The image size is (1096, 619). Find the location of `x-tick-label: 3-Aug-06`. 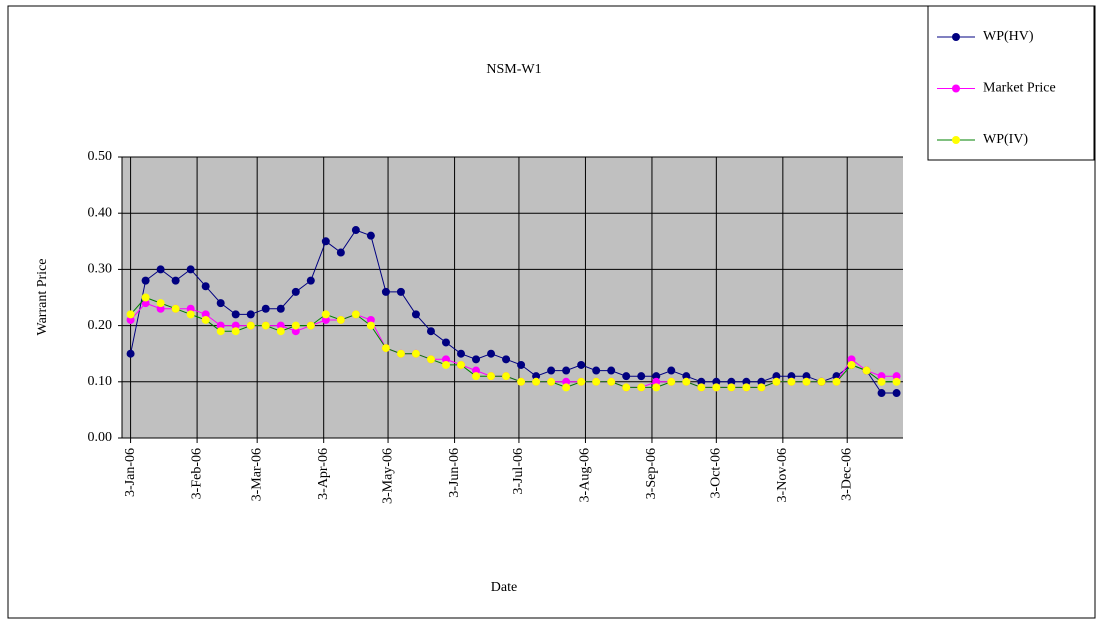

x-tick-label: 3-Aug-06 is located at coordinates (585, 475).